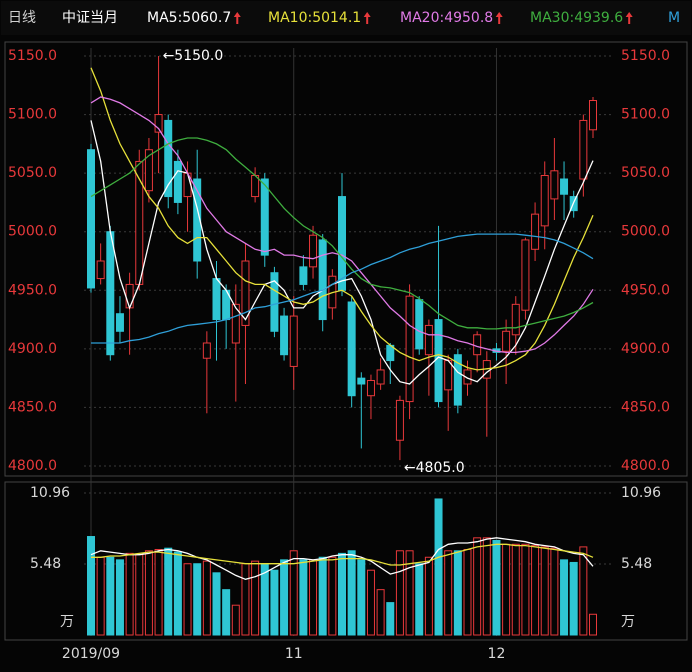 The height and width of the screenshot is (672, 692). What do you see at coordinates (32, 173) in the screenshot?
I see `y-tick-label: 5050.0` at bounding box center [32, 173].